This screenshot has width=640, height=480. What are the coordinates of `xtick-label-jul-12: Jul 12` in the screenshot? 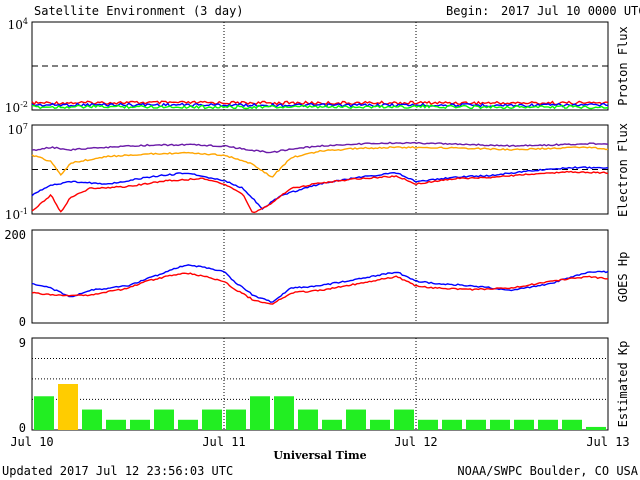 It's located at (415, 442).